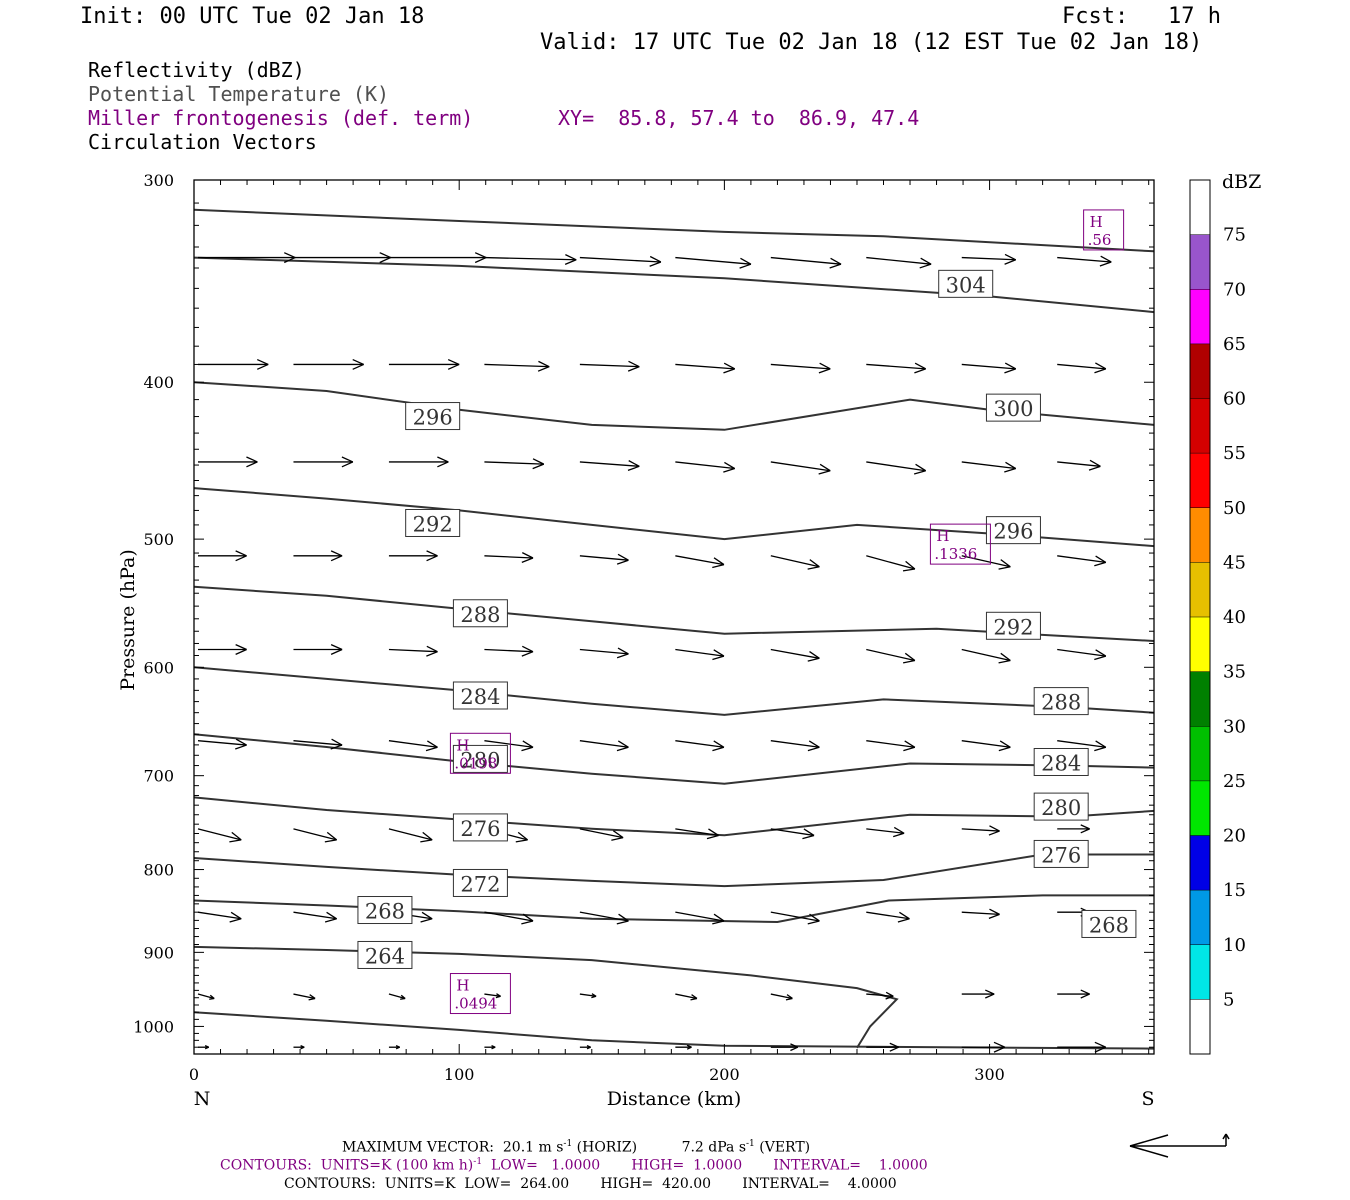 This screenshot has height=1200, width=1350. Describe the element at coordinates (158, 952) in the screenshot. I see `y-tick-label-900: 900` at that location.